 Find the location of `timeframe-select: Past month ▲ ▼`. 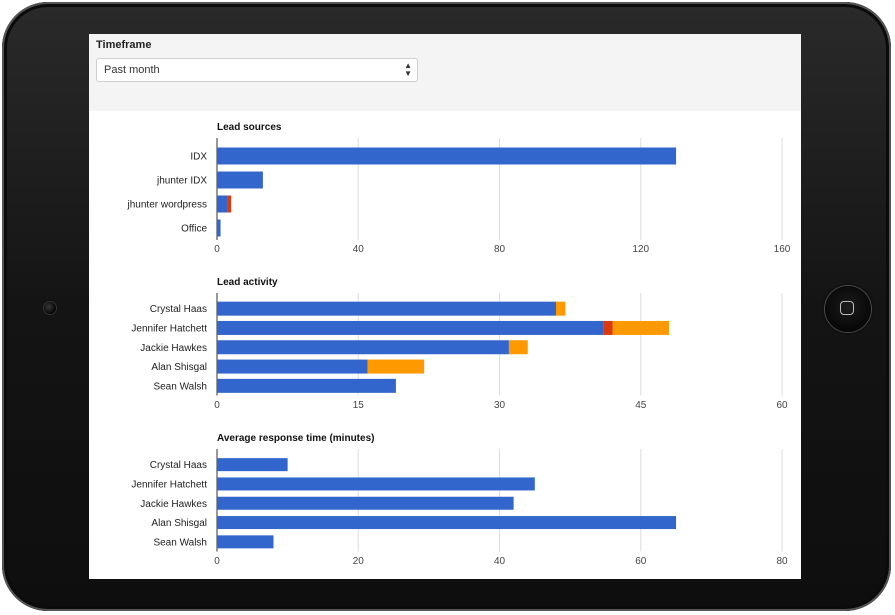

timeframe-select: Past month ▲ ▼ is located at coordinates (257, 70).